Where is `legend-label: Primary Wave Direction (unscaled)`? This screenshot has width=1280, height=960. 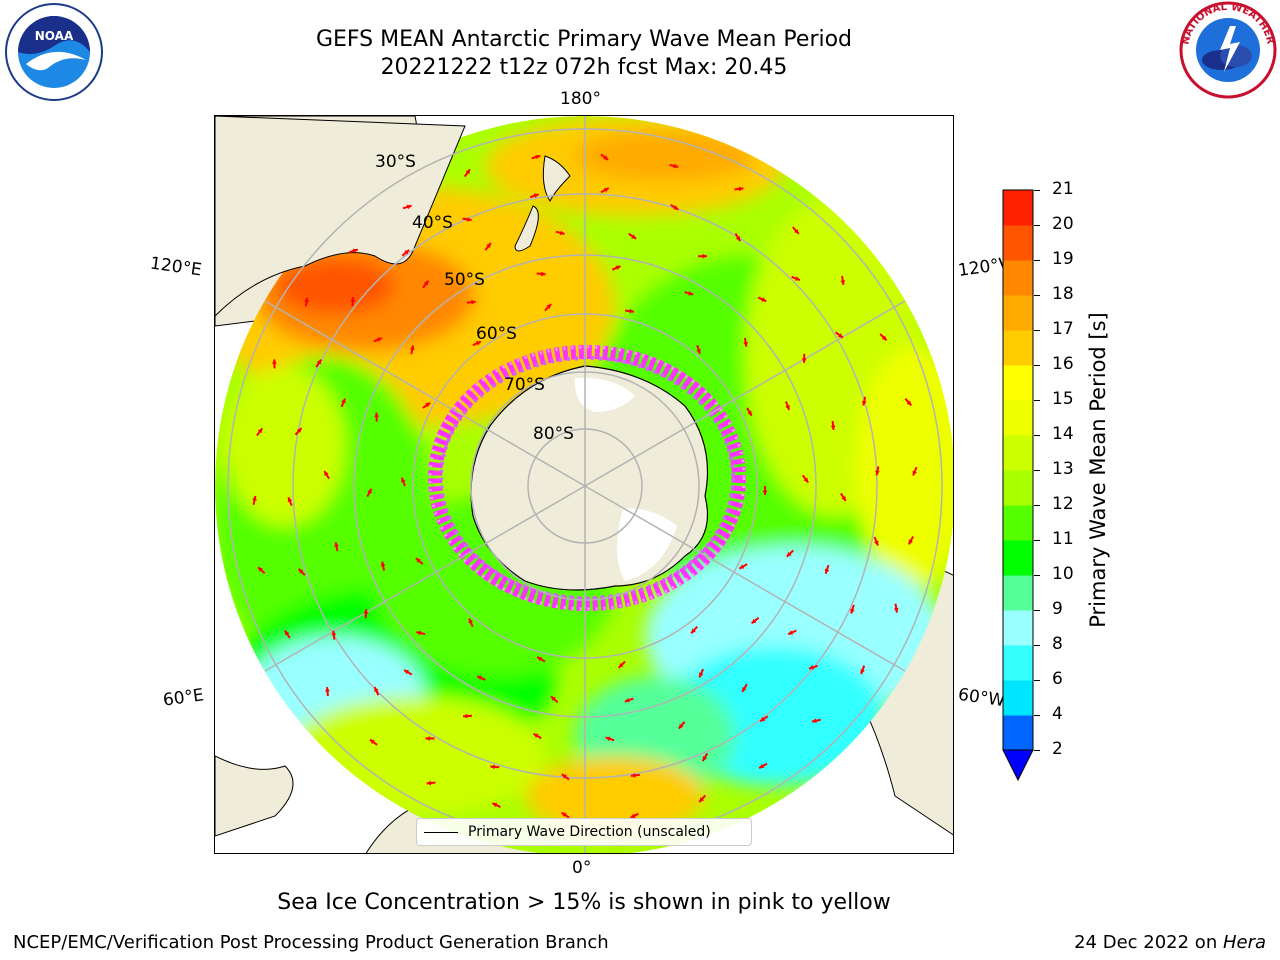 legend-label: Primary Wave Direction (unscaled) is located at coordinates (589, 832).